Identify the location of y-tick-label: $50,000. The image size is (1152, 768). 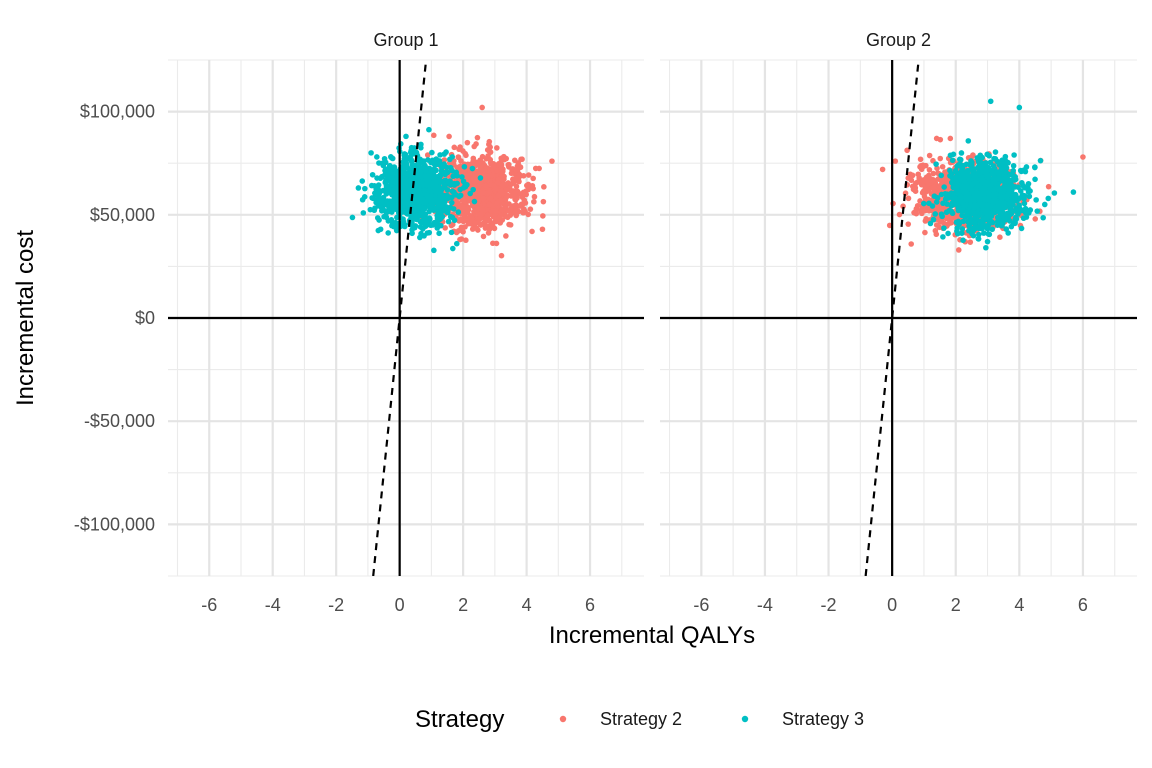
(122, 215).